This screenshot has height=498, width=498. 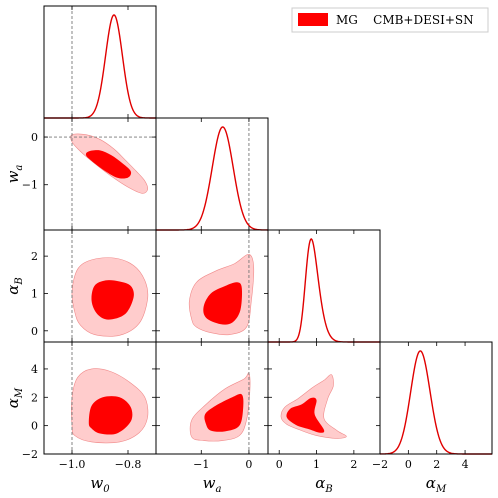 I want to click on x-tick-label-w0: −1.0, so click(x=72, y=464).